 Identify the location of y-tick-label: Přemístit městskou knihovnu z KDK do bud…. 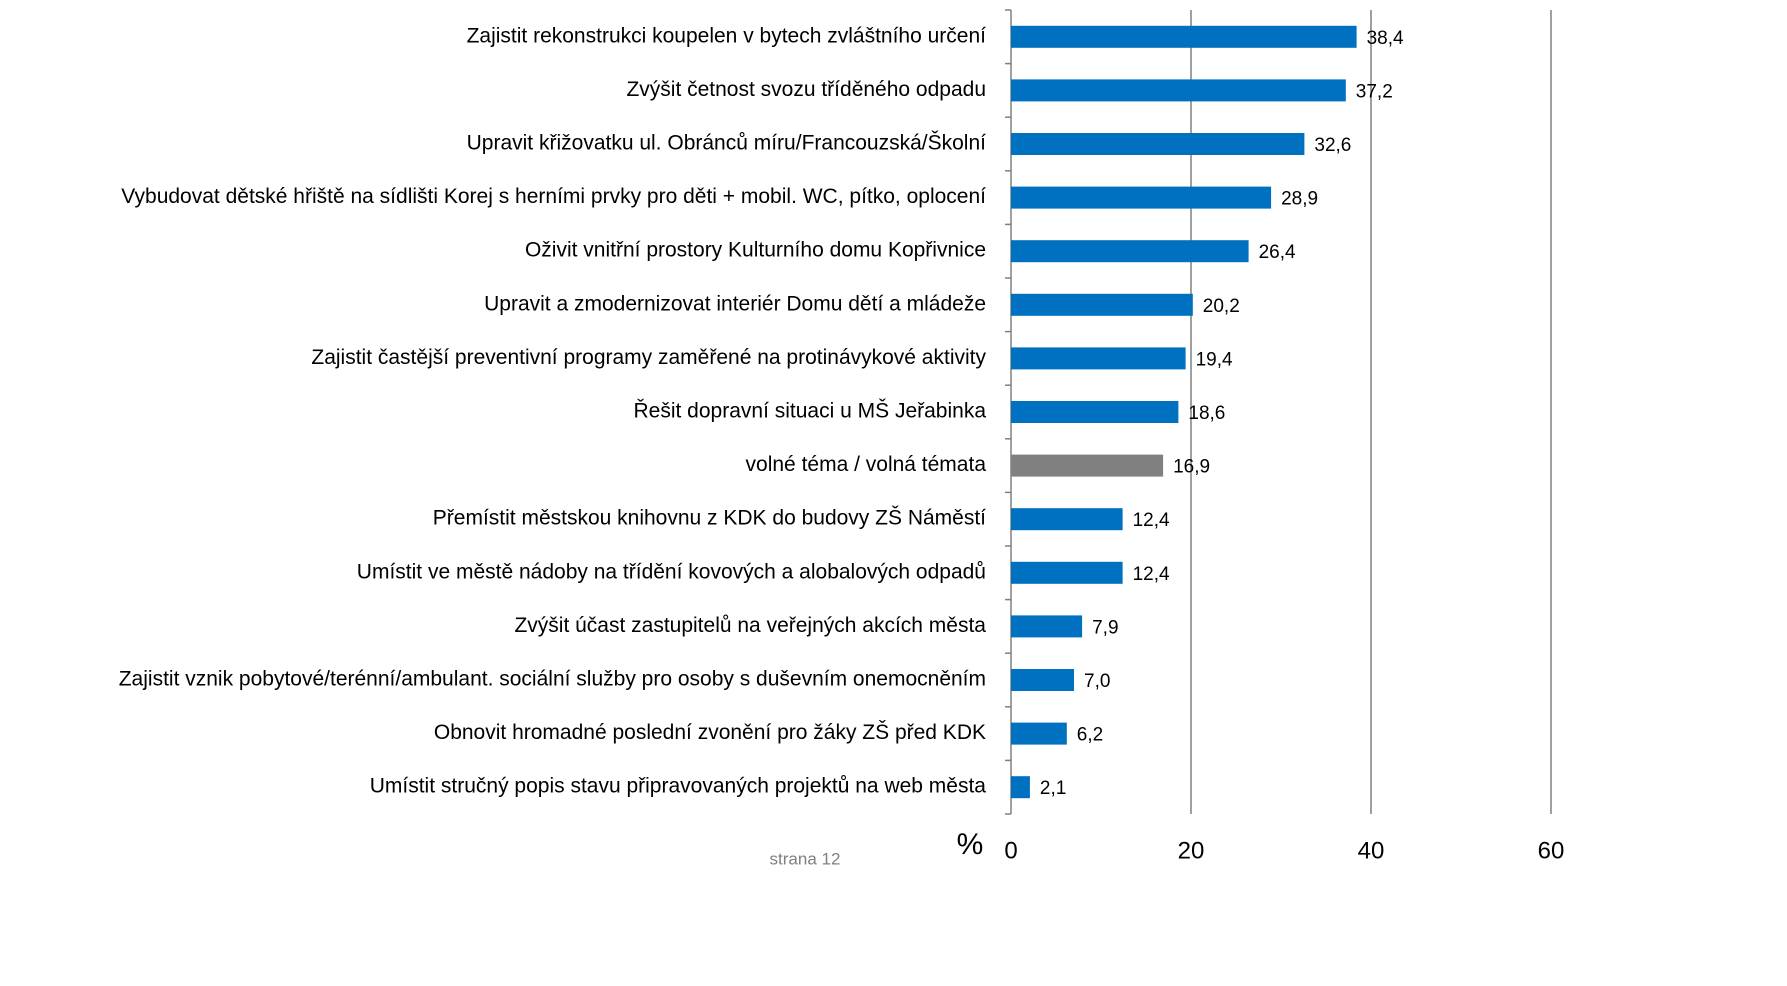
(709, 518).